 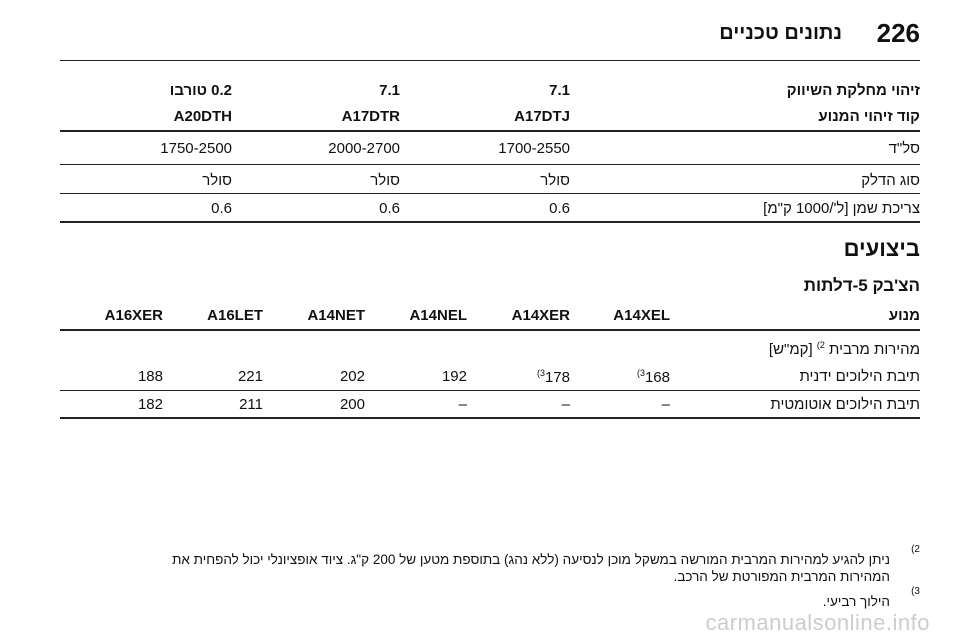 What do you see at coordinates (540, 315) in the screenshot?
I see `engine-column-header: A14XER` at bounding box center [540, 315].